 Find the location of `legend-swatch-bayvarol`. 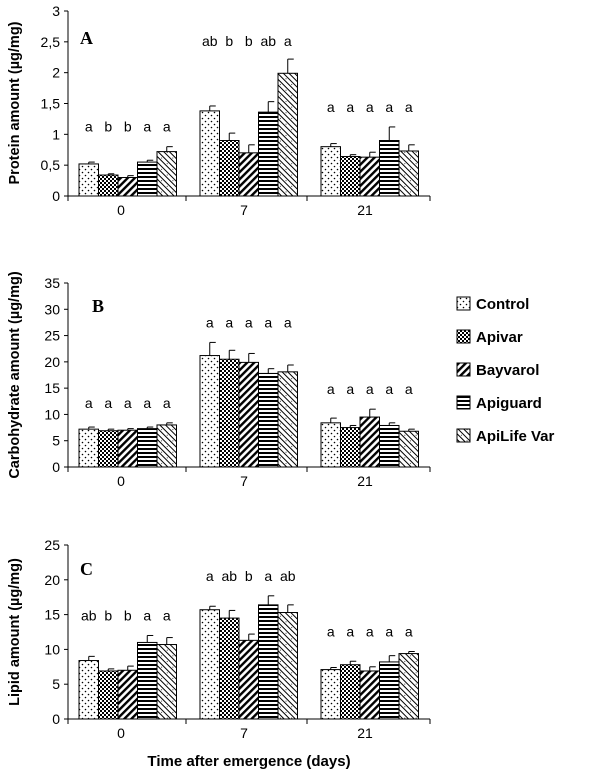

legend-swatch-bayvarol is located at coordinates (463, 369).